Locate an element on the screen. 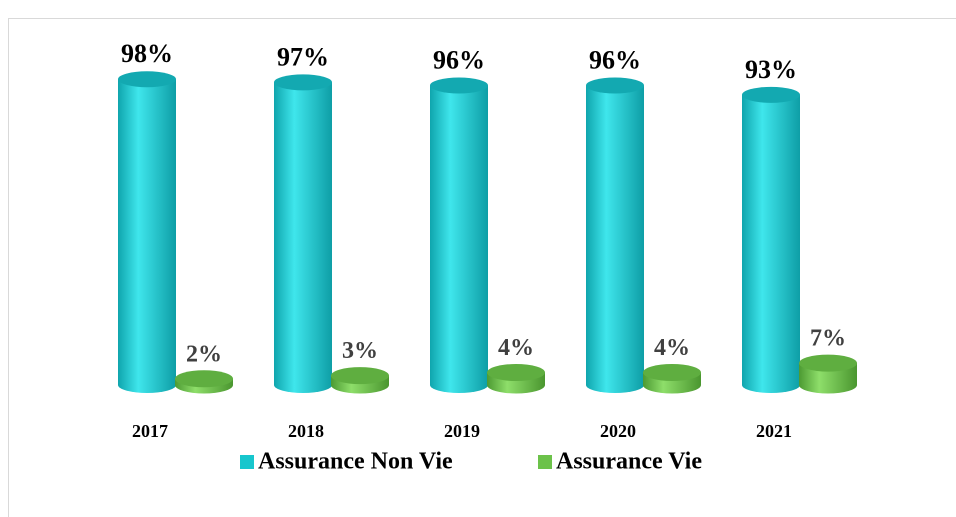 This screenshot has width=956, height=517. data-label: 2% is located at coordinates (204, 354).